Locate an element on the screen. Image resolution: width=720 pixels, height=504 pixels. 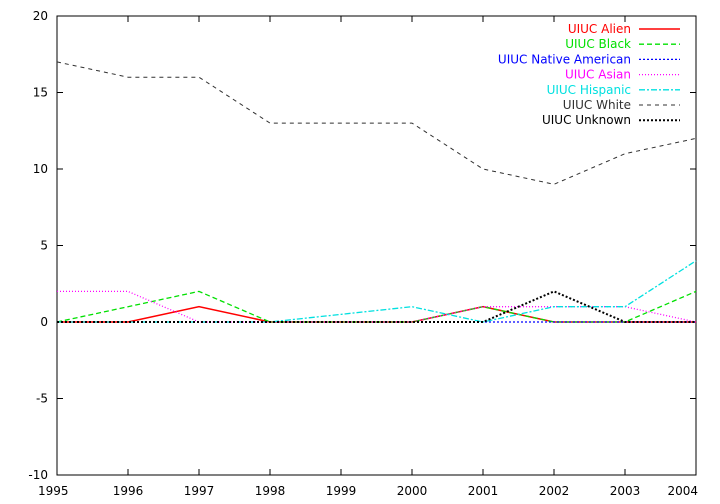
x-tick-label: 1999 is located at coordinates (341, 491).